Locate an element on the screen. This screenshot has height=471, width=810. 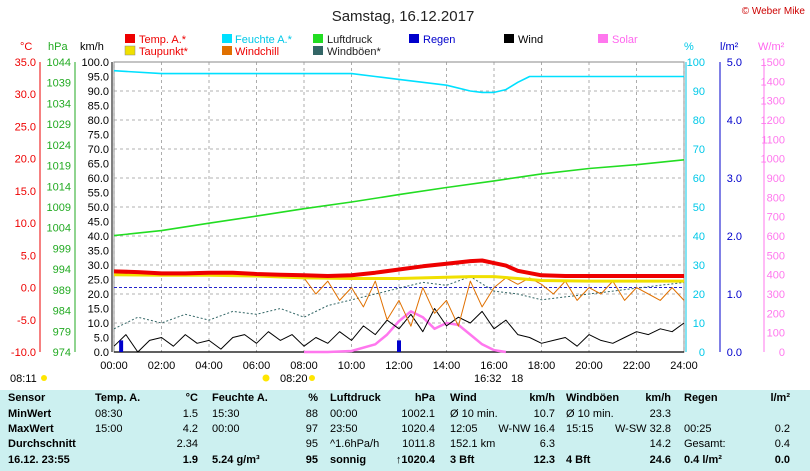
stats-header-cell: °C is located at coordinates (191, 398).